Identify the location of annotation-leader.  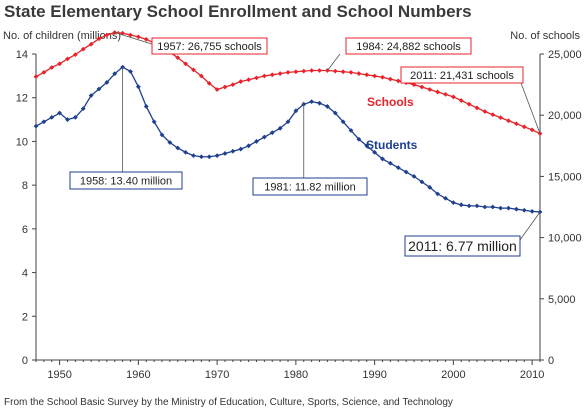
(334, 62).